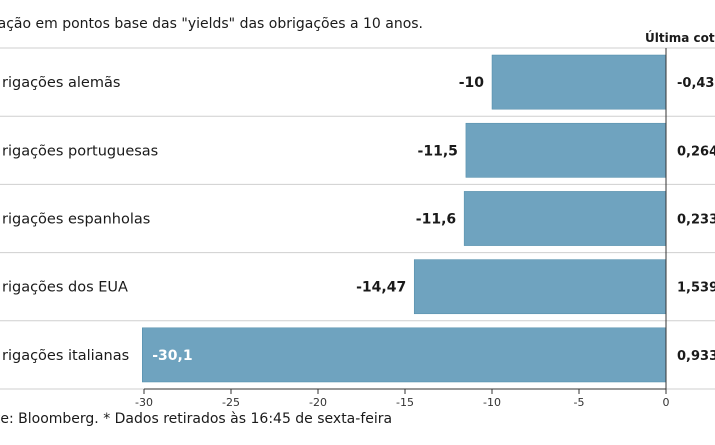  What do you see at coordinates (436, 220) in the screenshot?
I see `value-label: -11,6` at bounding box center [436, 220].